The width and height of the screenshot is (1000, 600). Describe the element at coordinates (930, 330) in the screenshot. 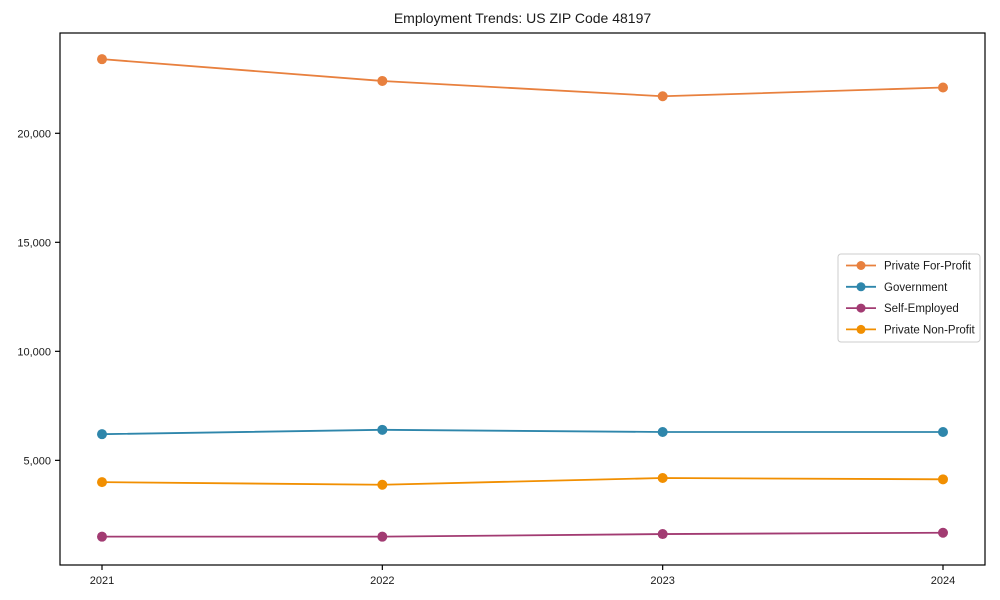

I see `legend-label: Private Non-Profit` at that location.